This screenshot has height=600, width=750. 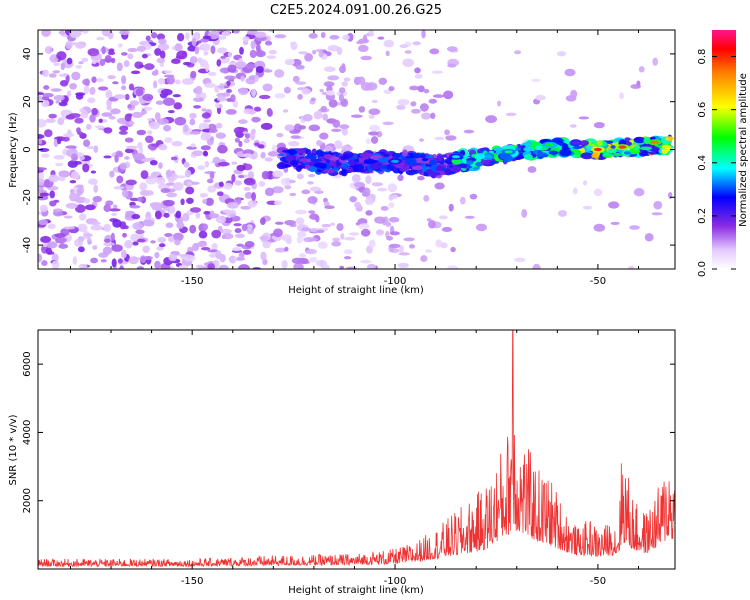 What do you see at coordinates (356, 10) in the screenshot?
I see `figure-title: C2E5.2024.091.00.26.G25` at bounding box center [356, 10].